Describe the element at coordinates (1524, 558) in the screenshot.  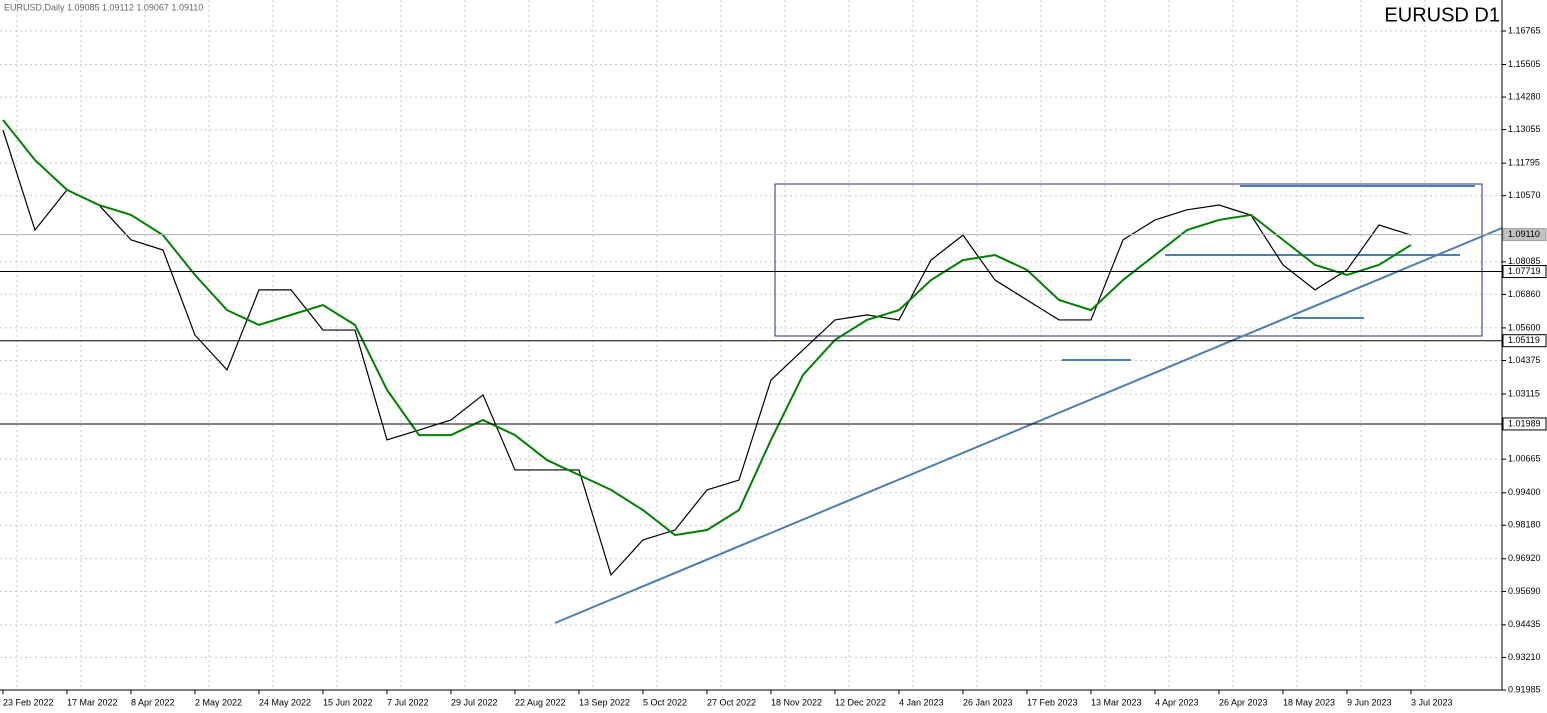
I see `y-tick-label: 0.96920` at that location.